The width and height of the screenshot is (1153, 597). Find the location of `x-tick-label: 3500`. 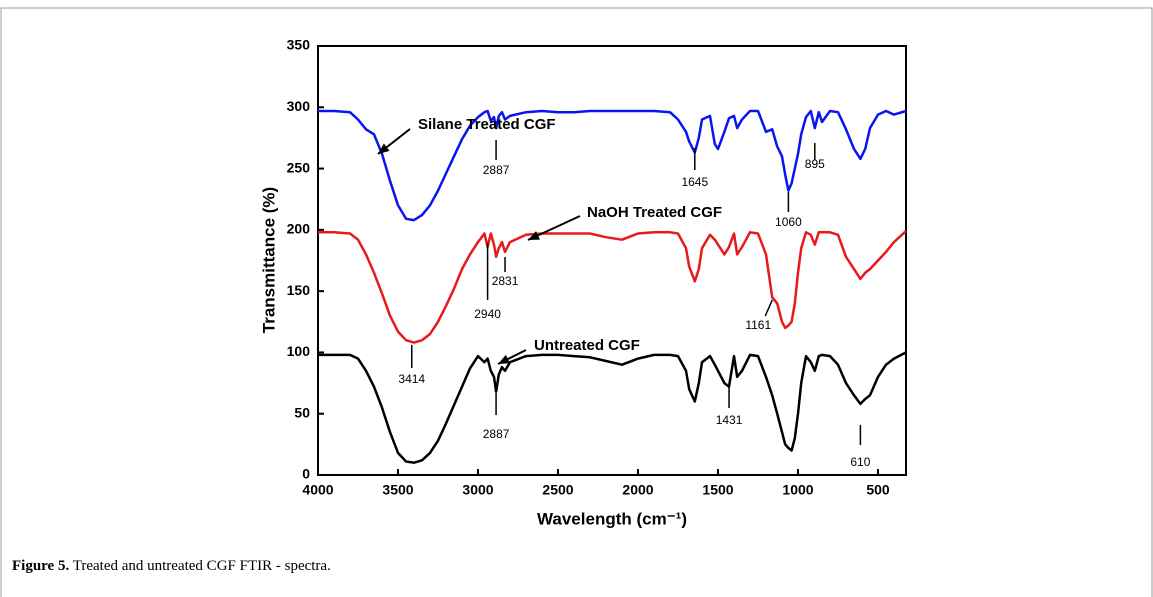

x-tick-label: 3500 is located at coordinates (397, 490).